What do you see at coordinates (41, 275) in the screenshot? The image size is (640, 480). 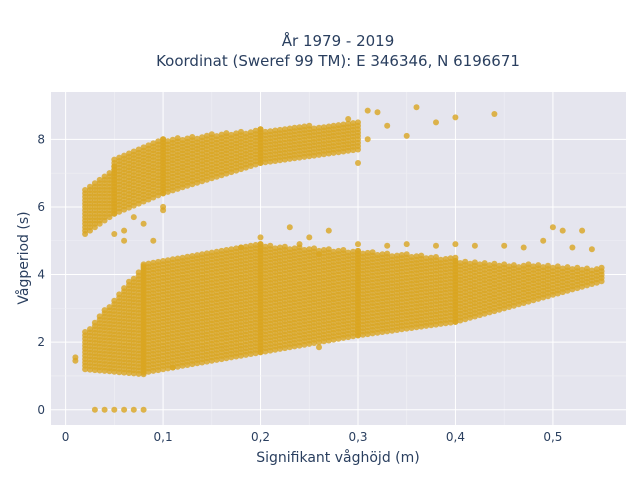 I see `y-tick-label: 4` at bounding box center [41, 275].